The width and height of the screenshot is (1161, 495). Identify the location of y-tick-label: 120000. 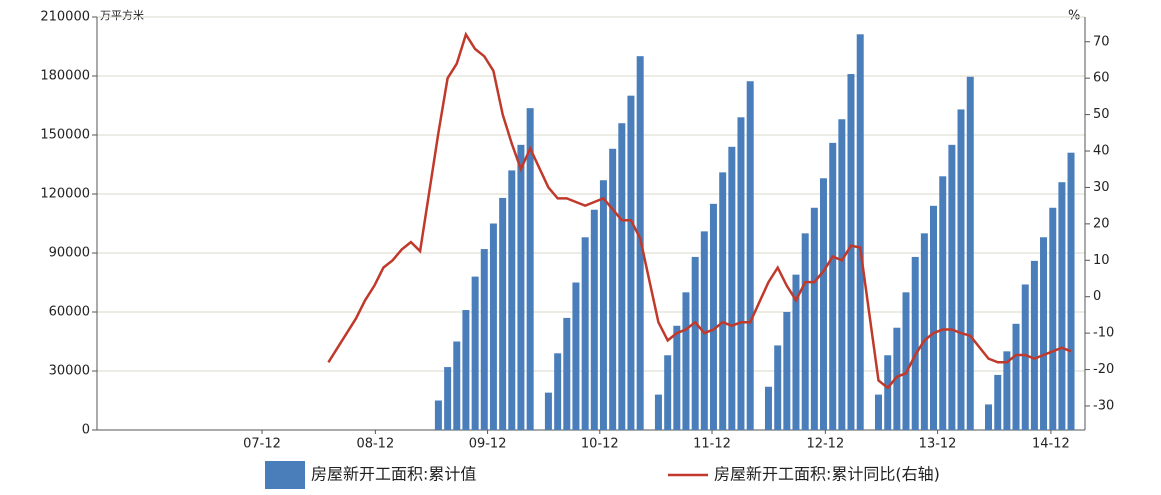
(65, 194).